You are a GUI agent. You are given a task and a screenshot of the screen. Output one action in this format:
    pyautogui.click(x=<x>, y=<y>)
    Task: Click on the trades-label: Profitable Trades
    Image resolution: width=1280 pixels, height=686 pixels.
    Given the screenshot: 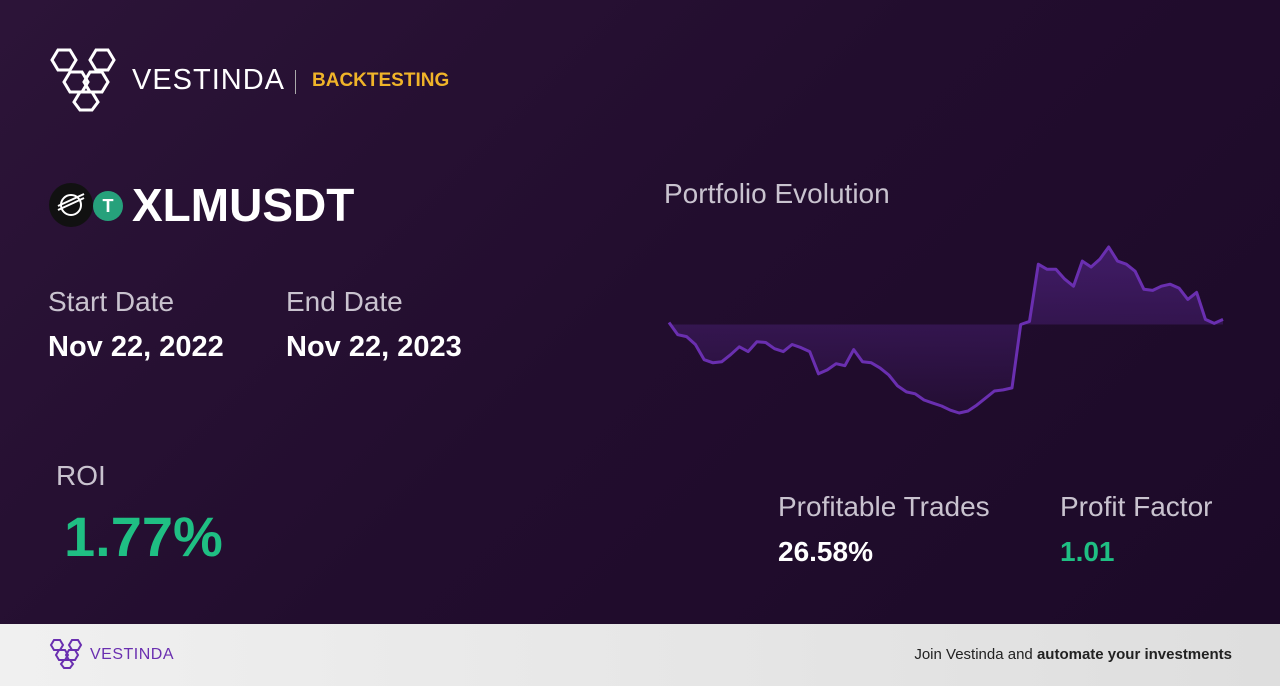 What is the action you would take?
    pyautogui.click(x=884, y=506)
    